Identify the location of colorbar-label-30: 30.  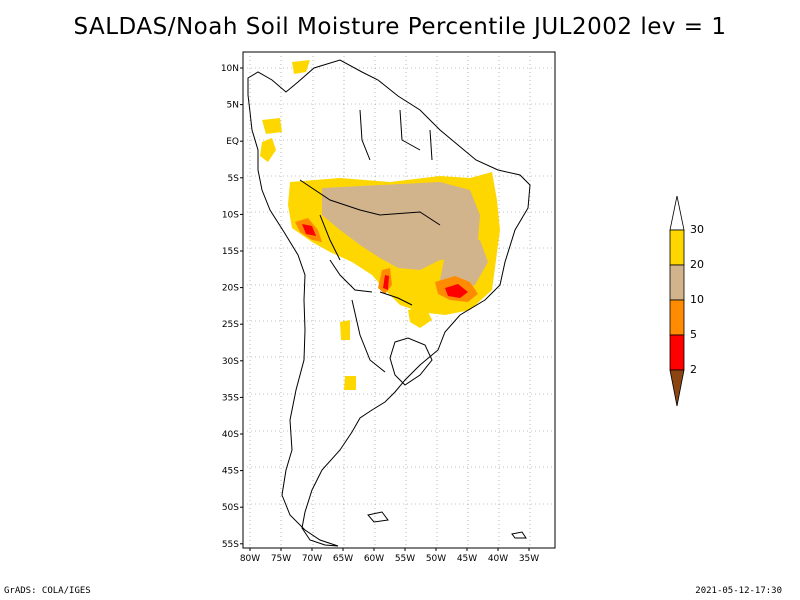
(697, 229).